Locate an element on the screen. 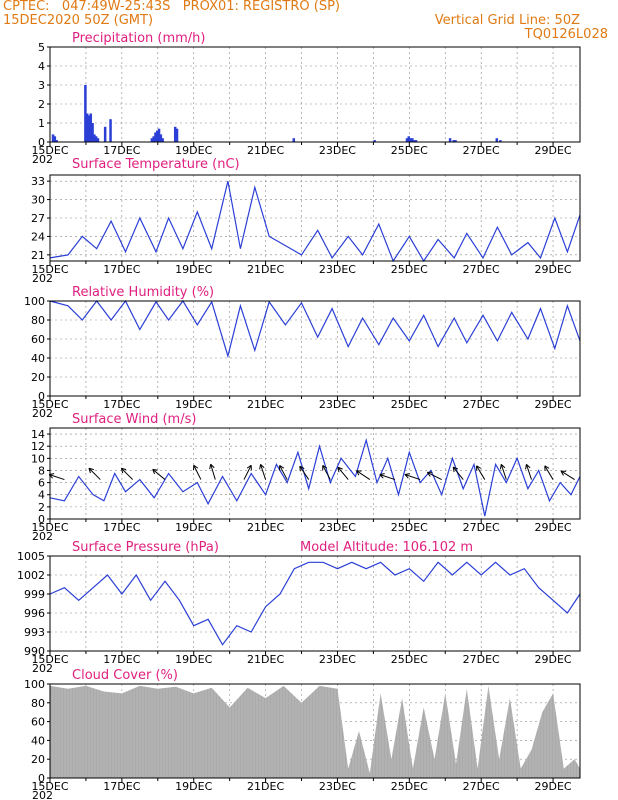  y-tick-label: 33 is located at coordinates (38, 181).